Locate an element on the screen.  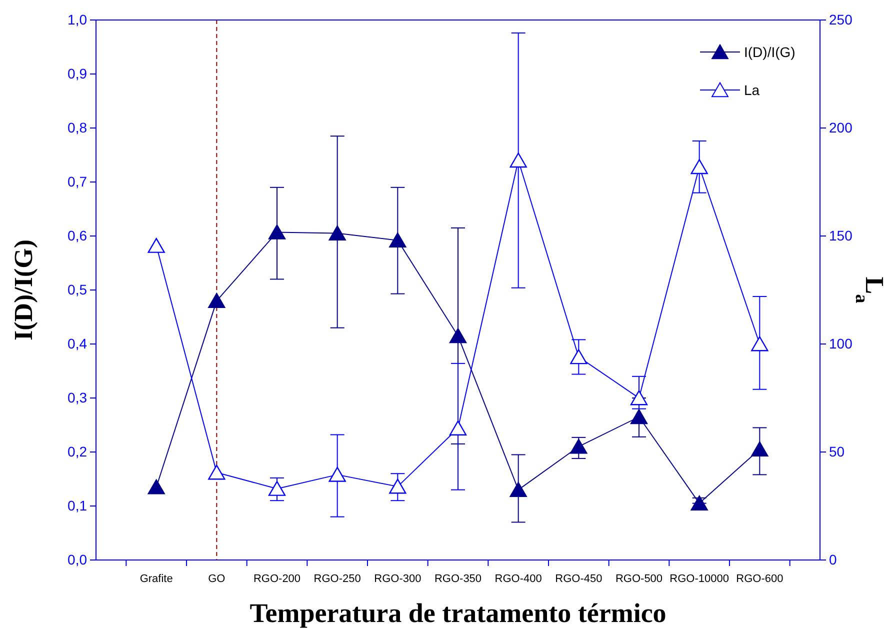
y2-tick-label: 50 is located at coordinates (837, 451).